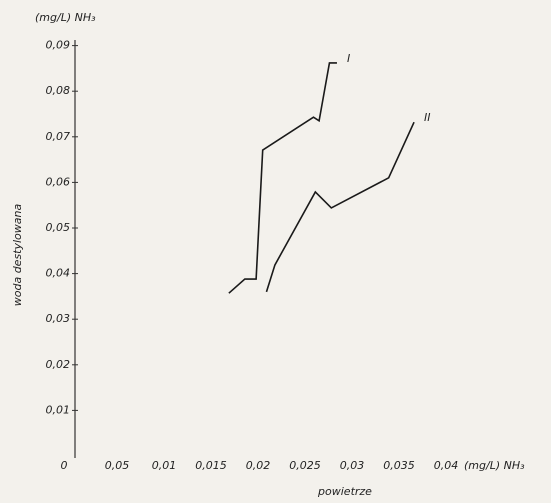  What do you see at coordinates (58, 227) in the screenshot?
I see `y-tick-label: 0,05` at bounding box center [58, 227].